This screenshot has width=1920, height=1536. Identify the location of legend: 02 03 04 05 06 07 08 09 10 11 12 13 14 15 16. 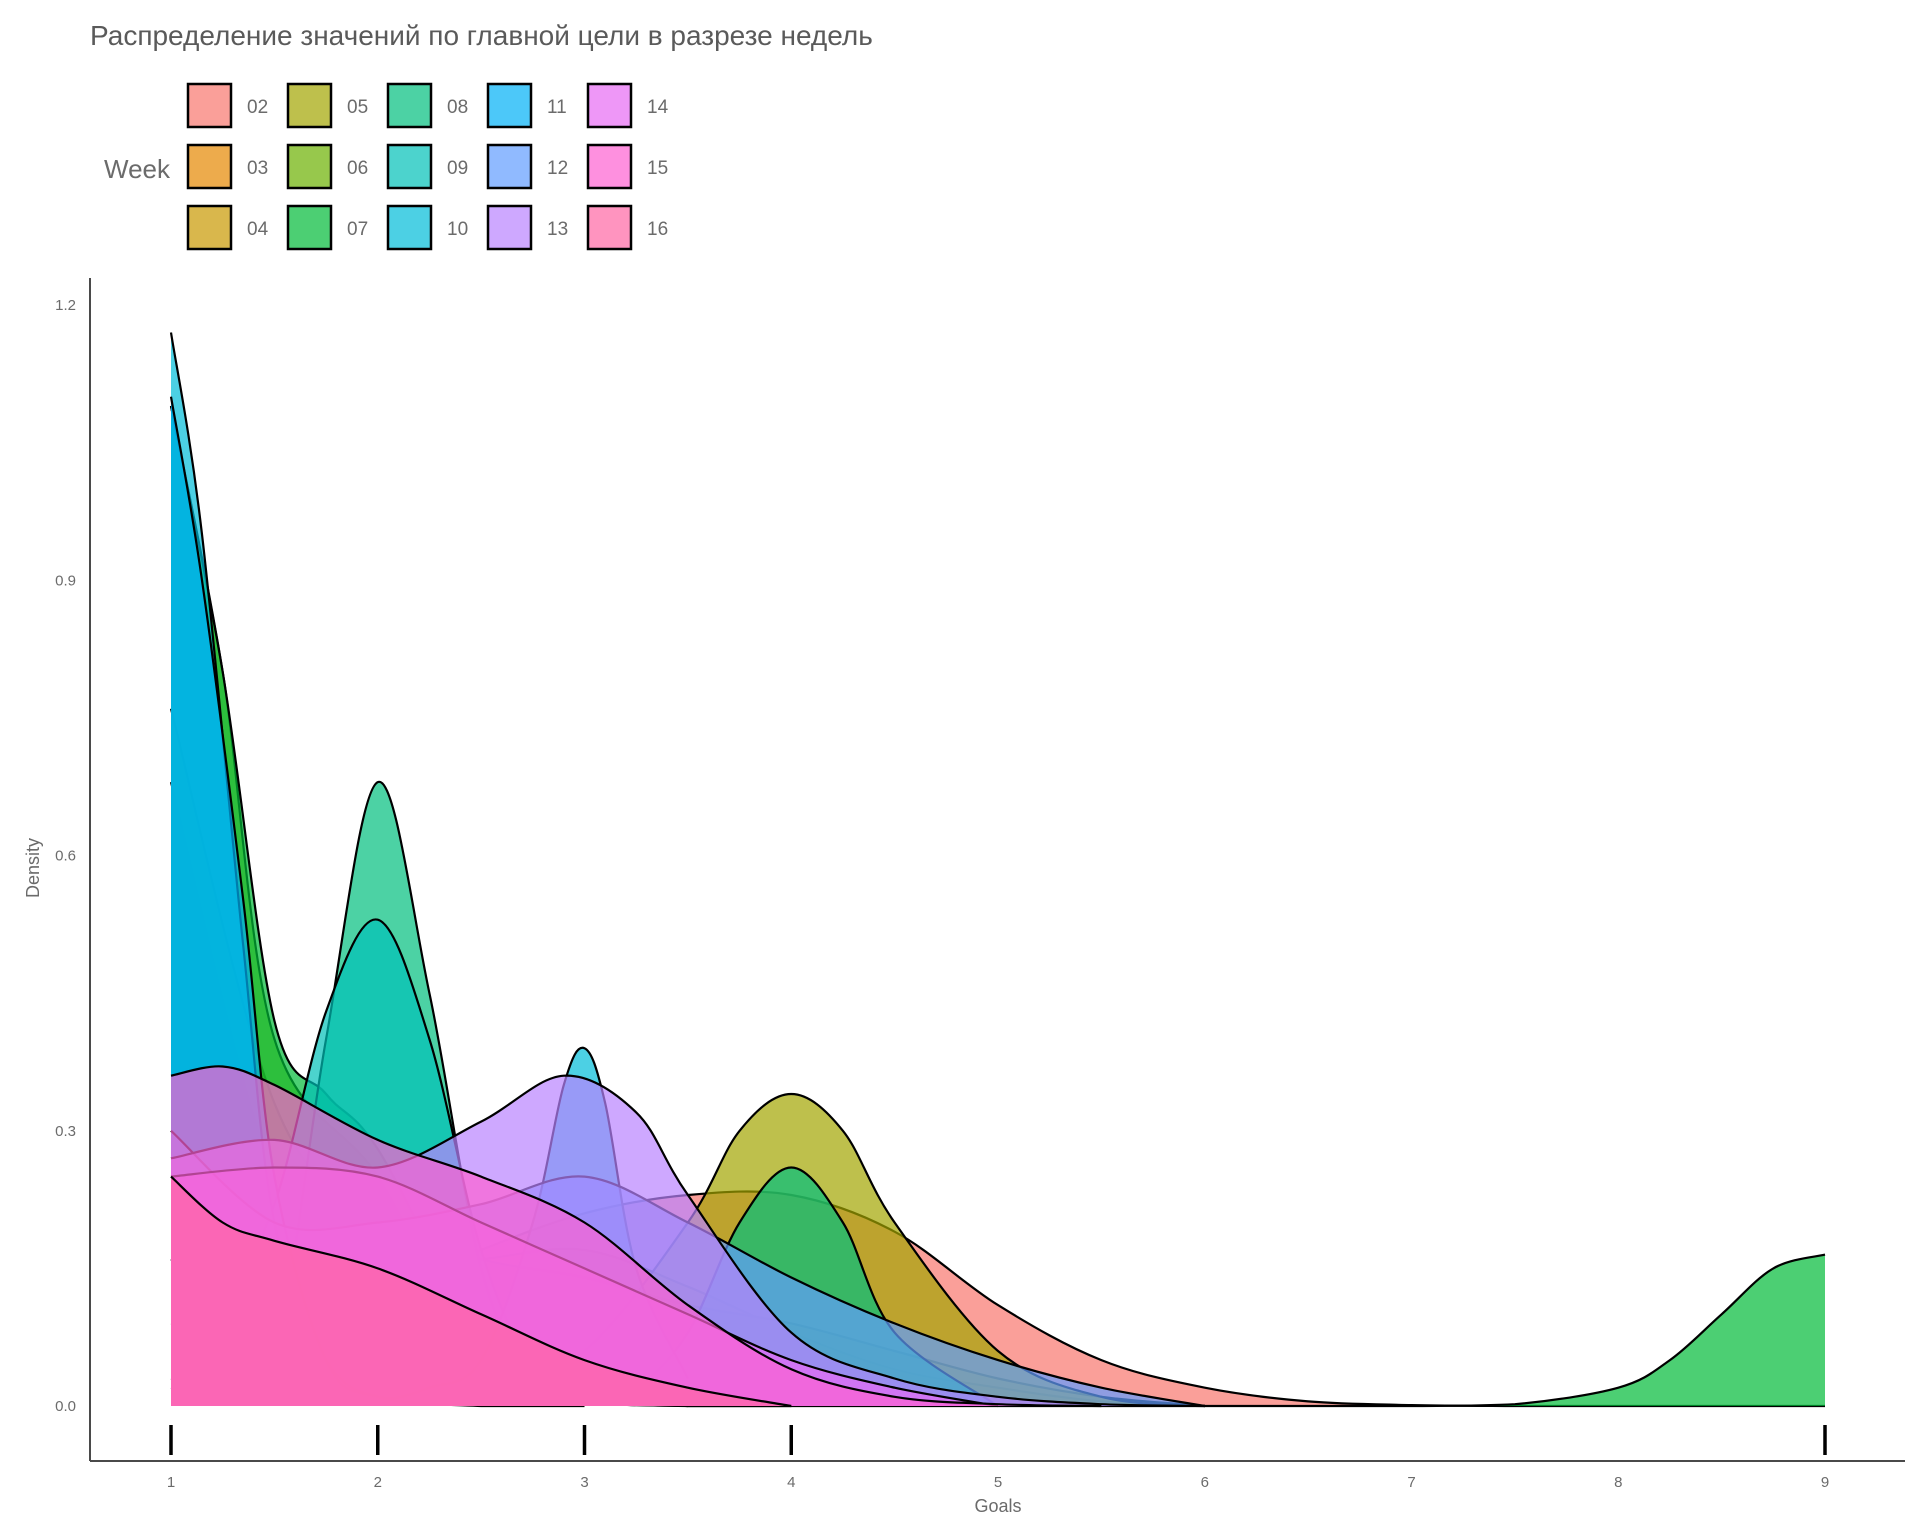
(427, 166).